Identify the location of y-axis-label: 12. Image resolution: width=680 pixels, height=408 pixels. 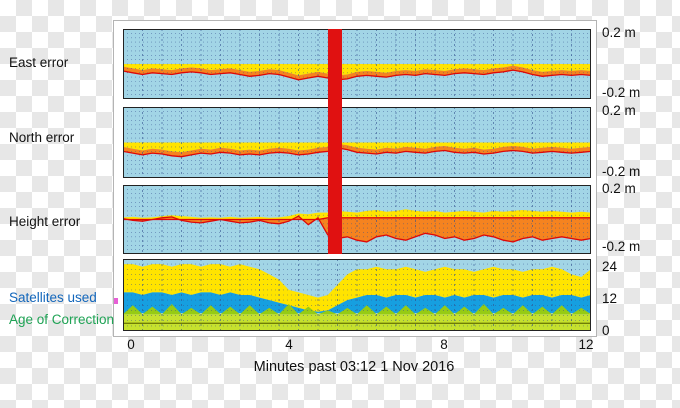
(610, 298).